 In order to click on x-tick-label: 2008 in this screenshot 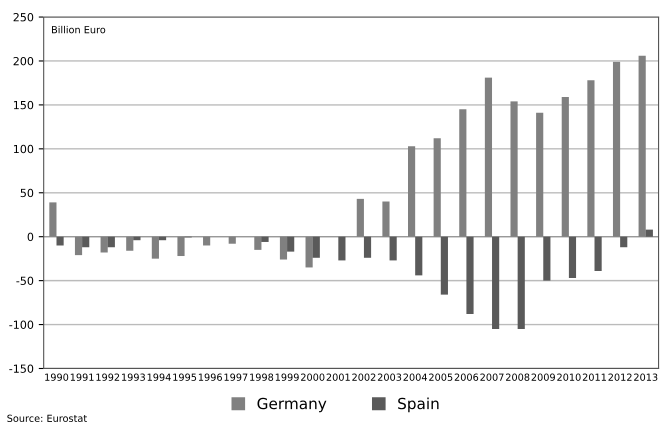, I will do `click(518, 377)`.